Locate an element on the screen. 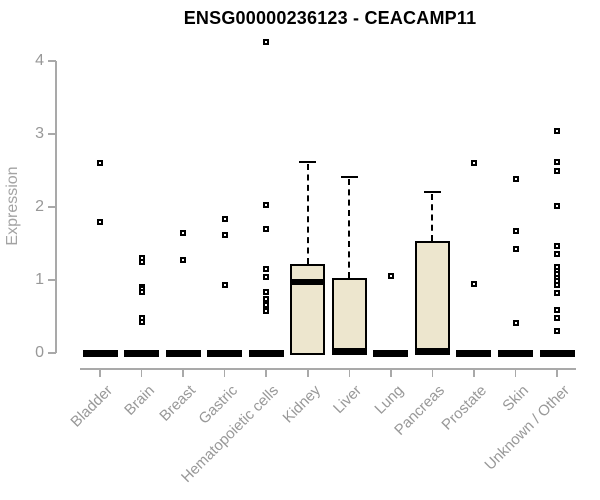 This screenshot has width=600, height=500. y-tick-label: 0 is located at coordinates (39, 352).